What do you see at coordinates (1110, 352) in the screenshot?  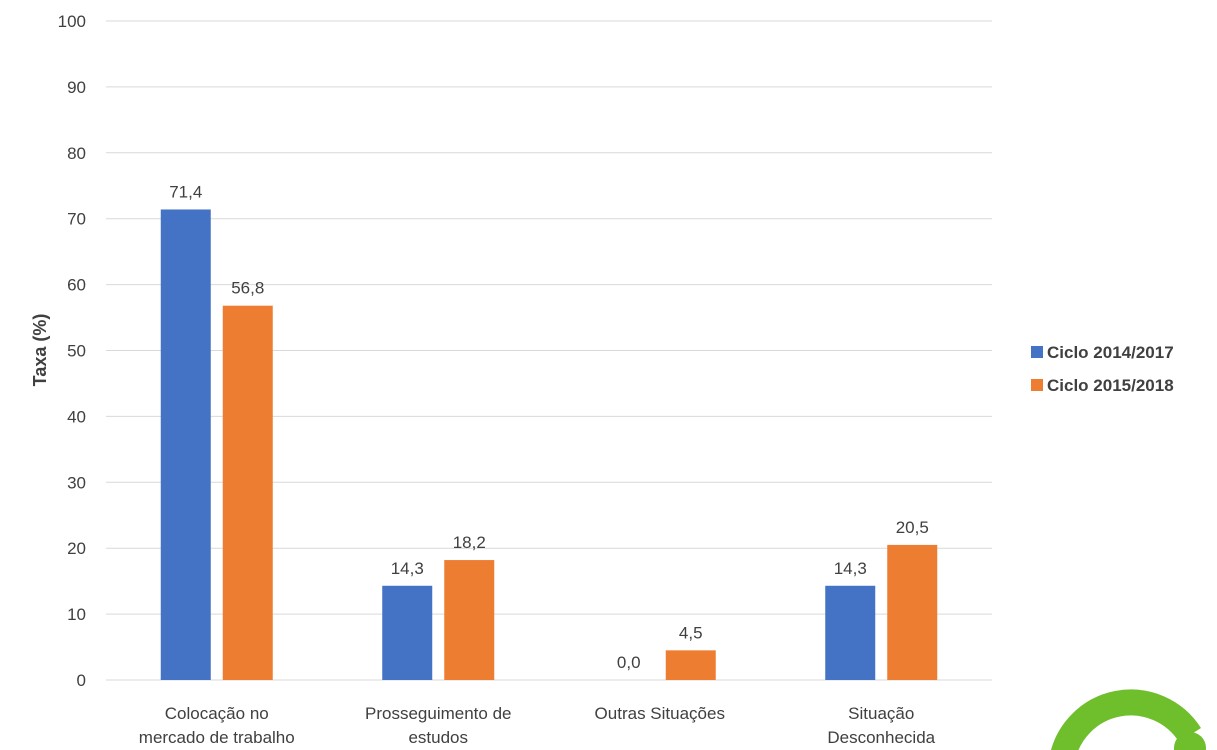 I see `legend-label: Ciclo 2014/2017` at bounding box center [1110, 352].